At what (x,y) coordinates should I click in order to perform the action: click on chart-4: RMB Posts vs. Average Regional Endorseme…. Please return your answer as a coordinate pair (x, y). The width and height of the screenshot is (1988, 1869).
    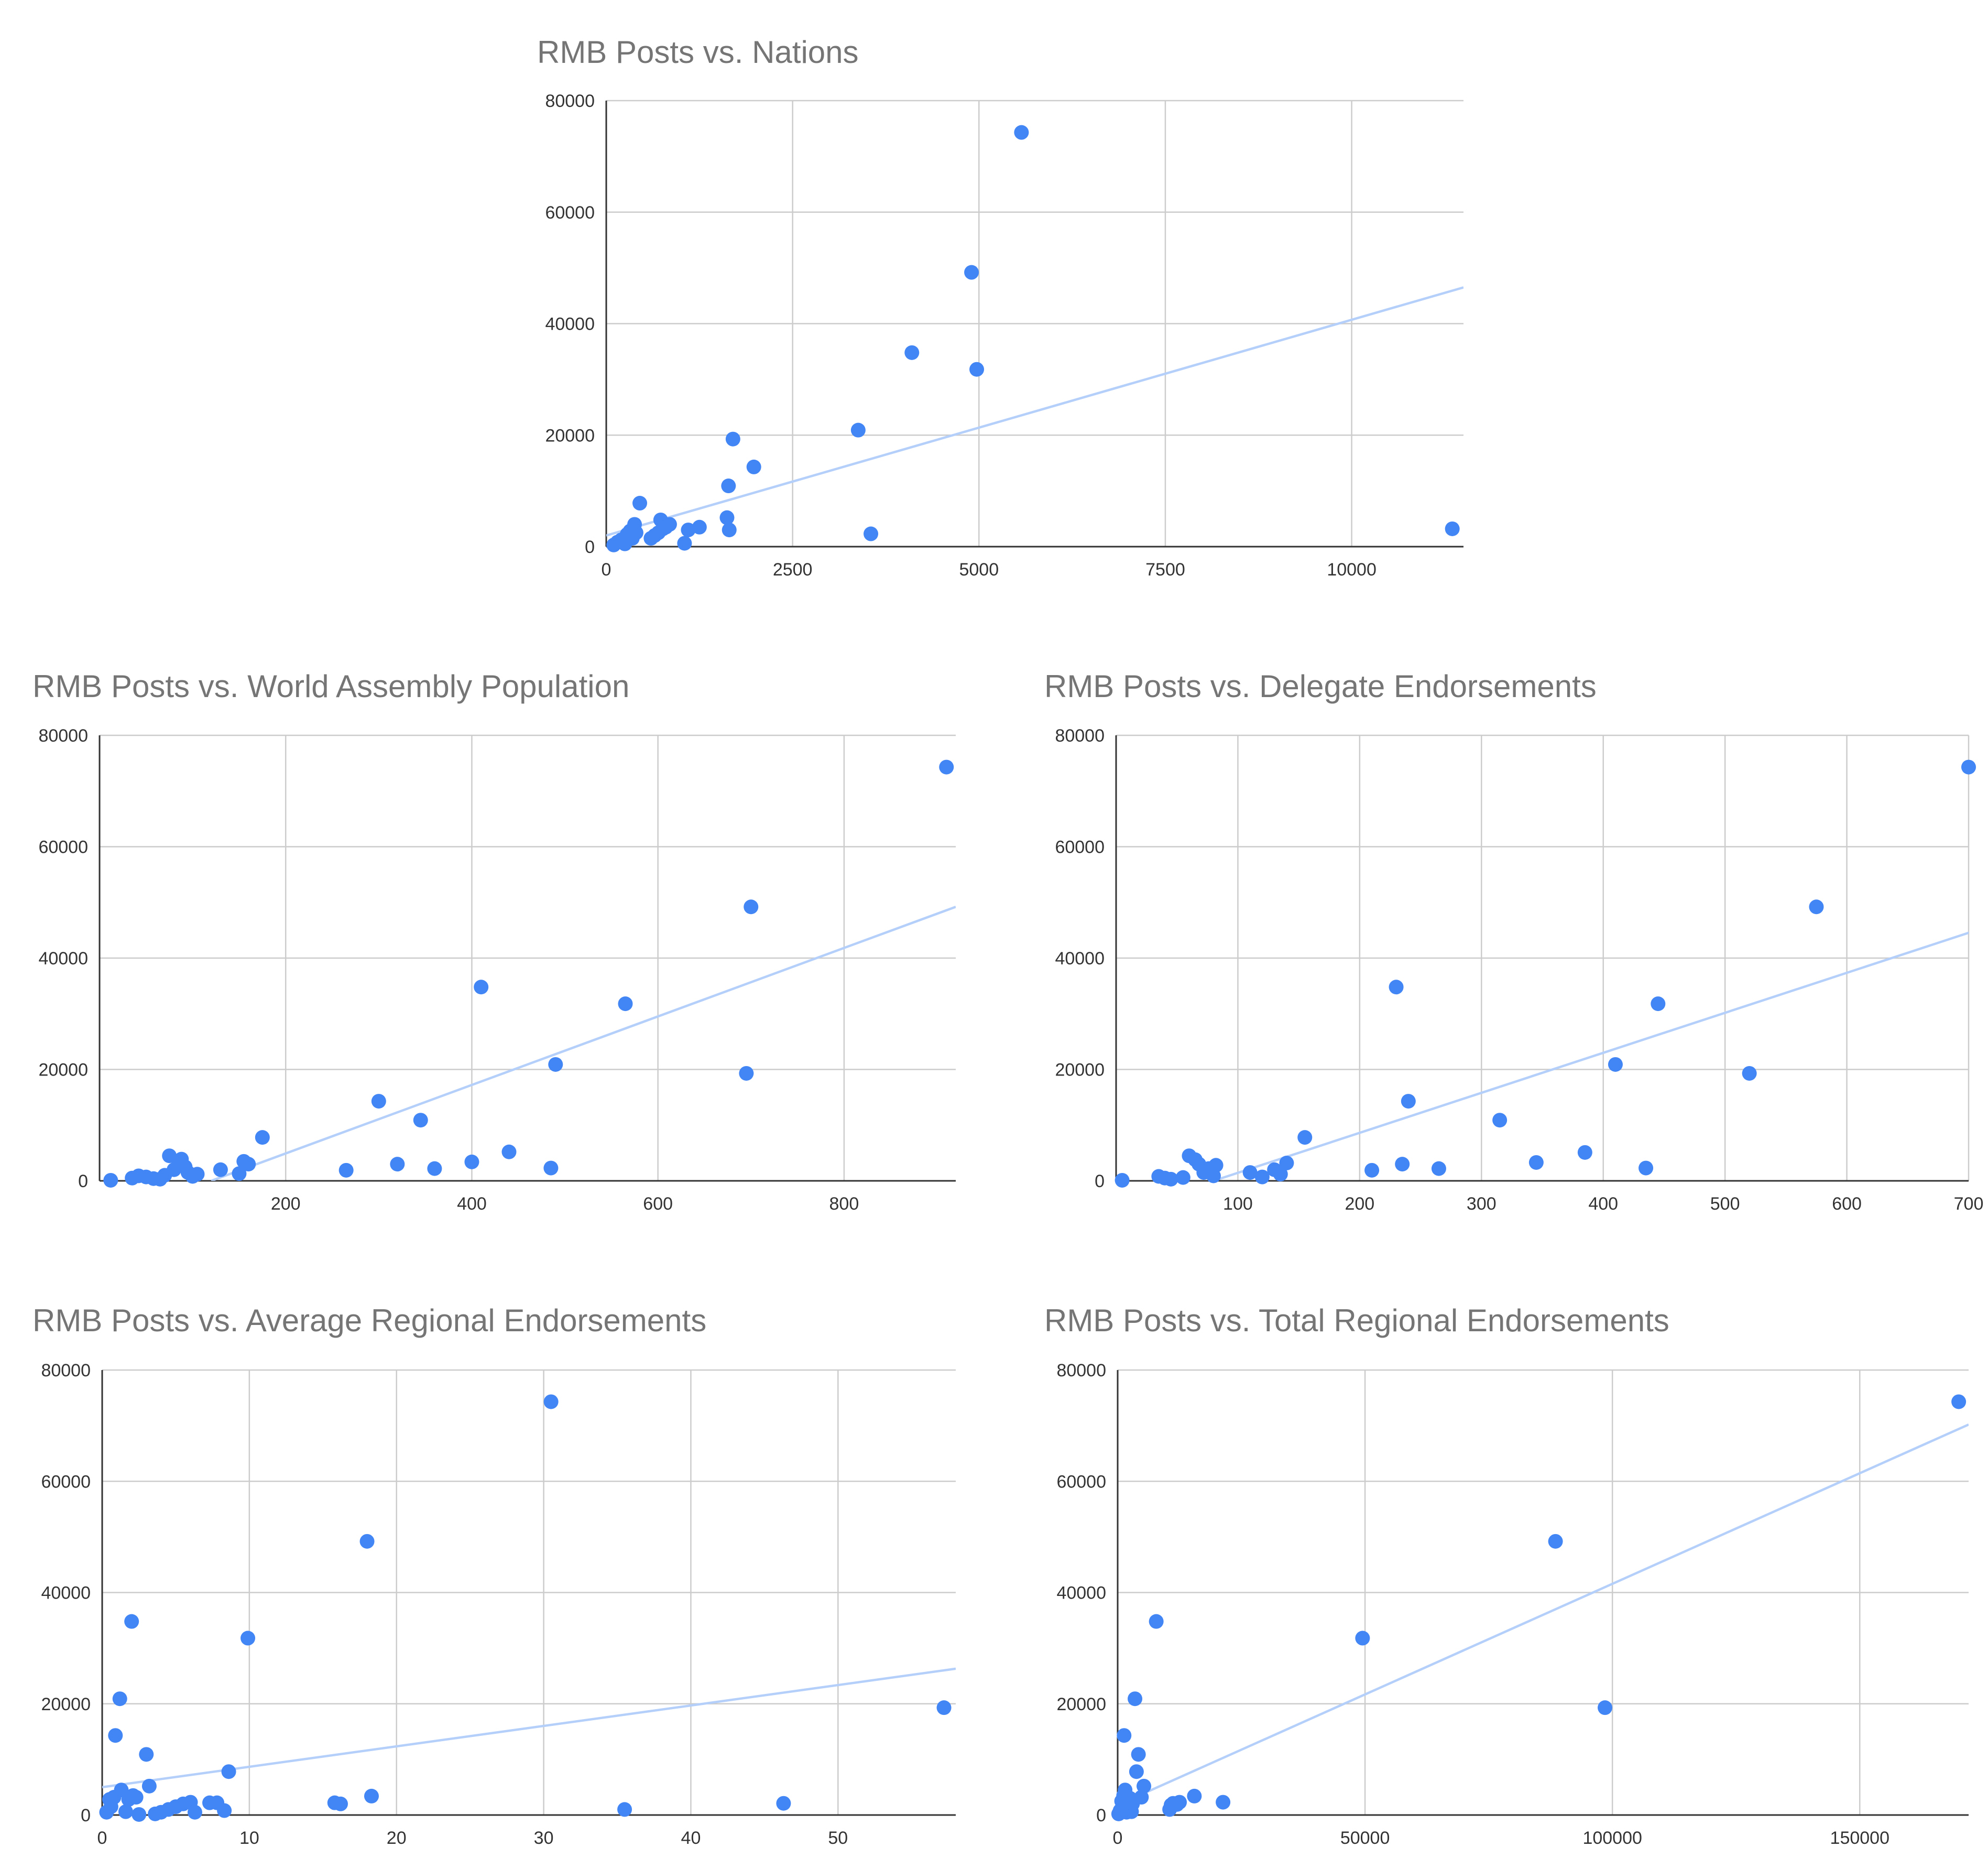
    Looking at the image, I should click on (494, 1575).